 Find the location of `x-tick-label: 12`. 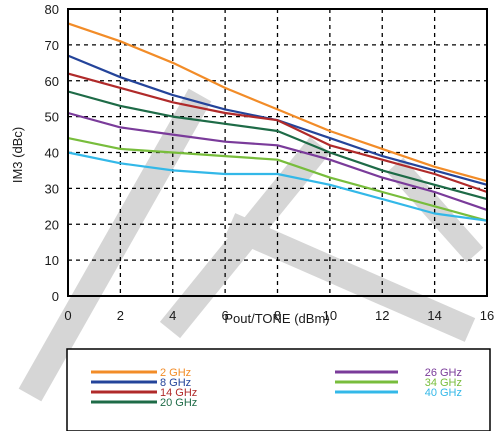

x-tick-label: 12 is located at coordinates (382, 315).